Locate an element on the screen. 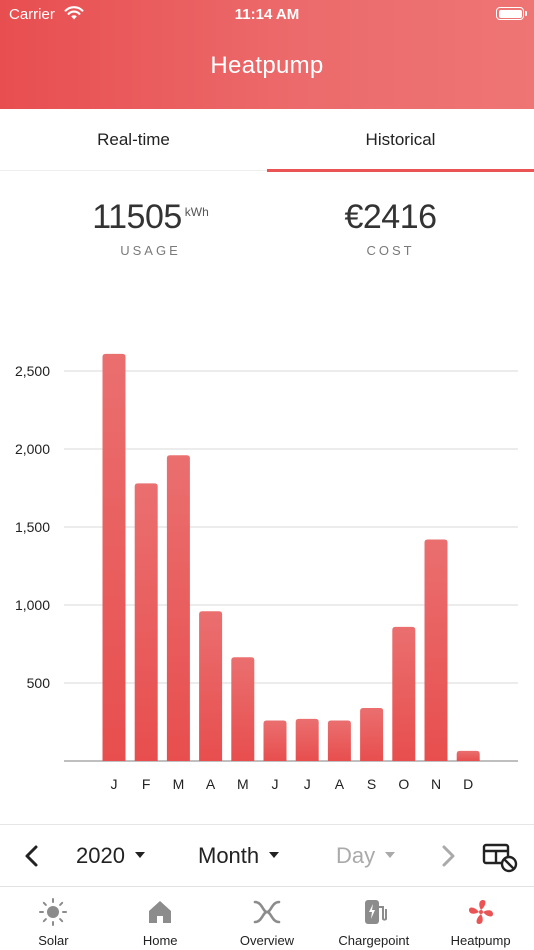  nav-label-solar: Solar is located at coordinates (53, 940).